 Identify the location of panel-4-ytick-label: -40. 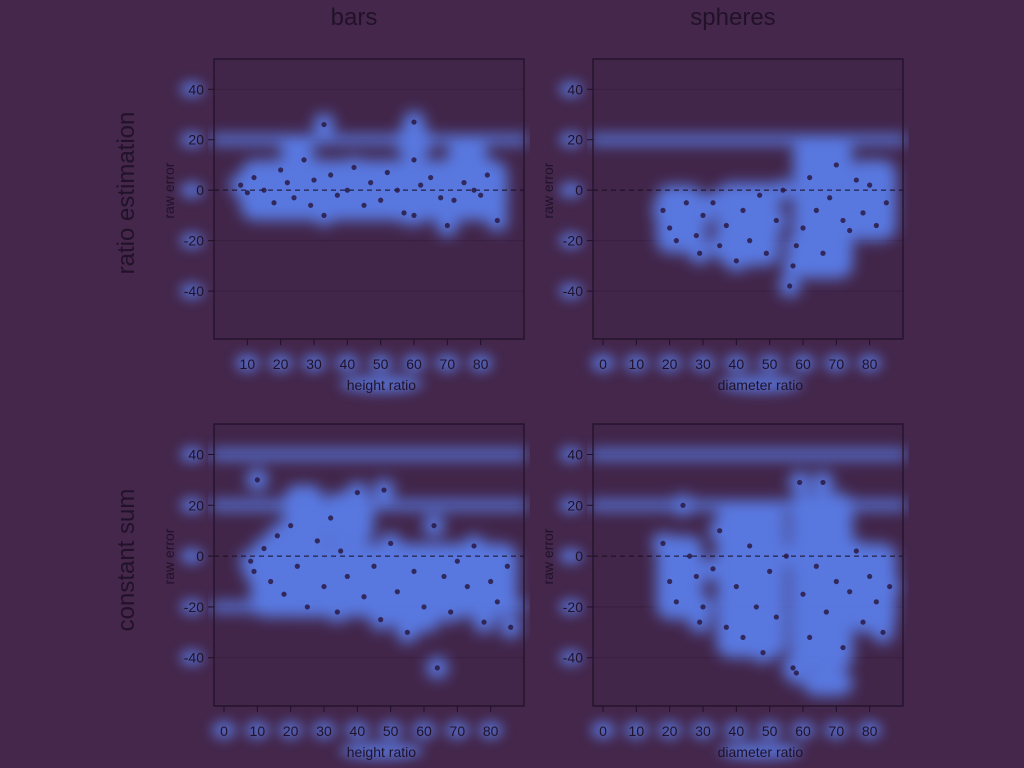
(573, 658).